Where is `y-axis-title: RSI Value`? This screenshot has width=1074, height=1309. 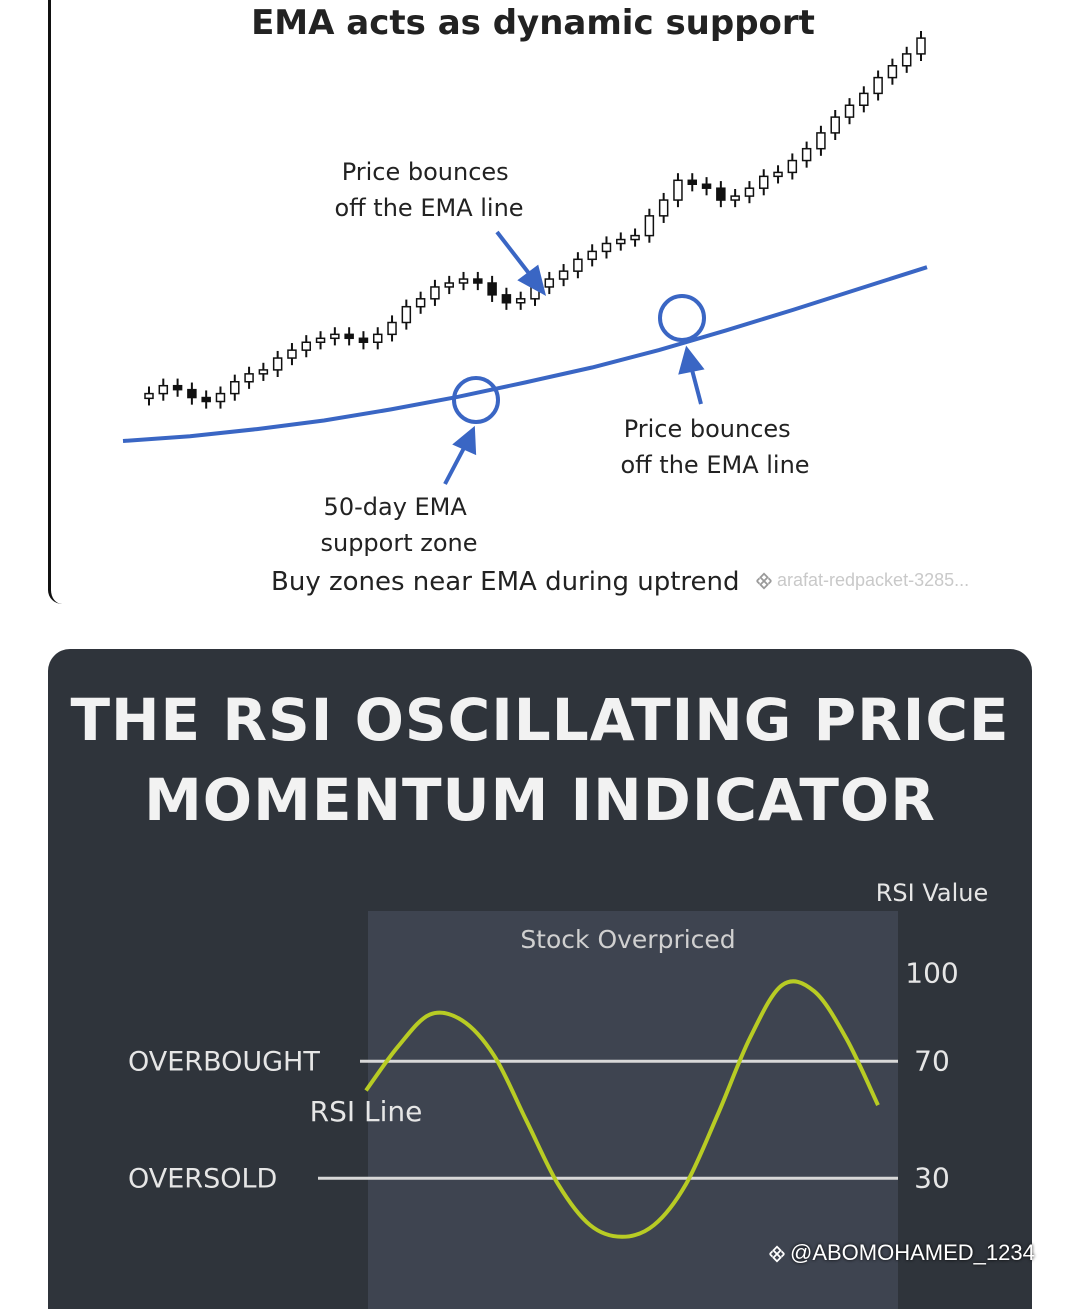 y-axis-title: RSI Value is located at coordinates (932, 893).